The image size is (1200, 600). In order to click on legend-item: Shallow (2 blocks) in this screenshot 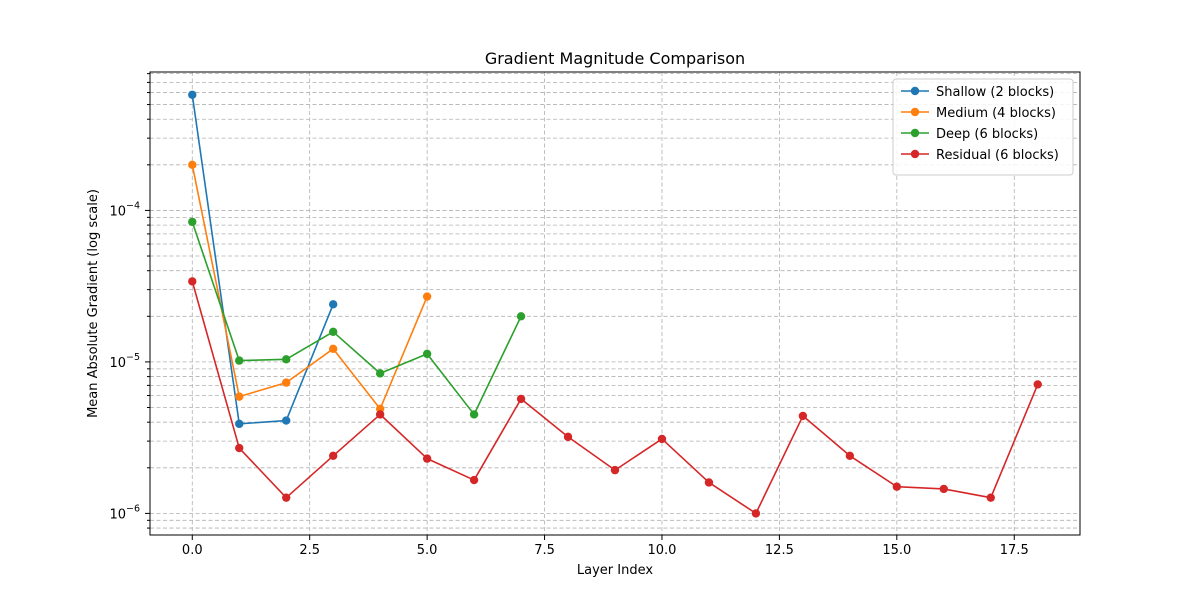, I will do `click(977, 92)`.